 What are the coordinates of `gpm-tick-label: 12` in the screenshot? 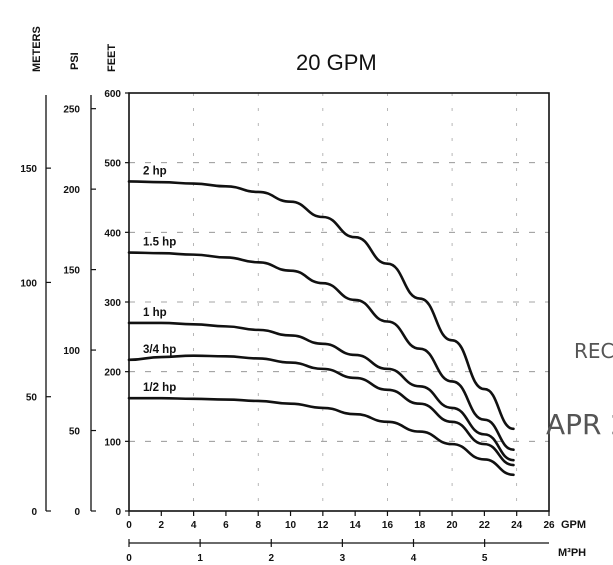 It's located at (323, 525).